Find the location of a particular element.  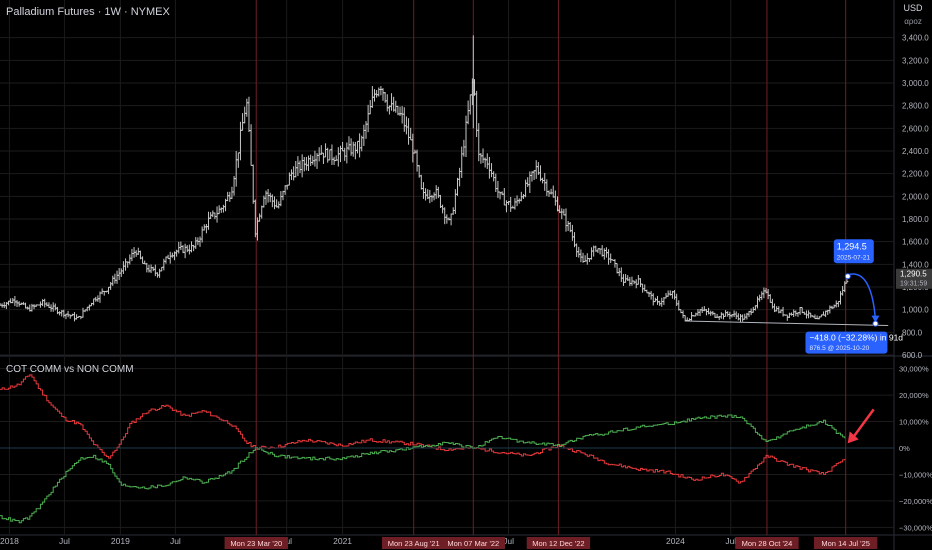

price-tick-label: 1,400.0 is located at coordinates (915, 264).